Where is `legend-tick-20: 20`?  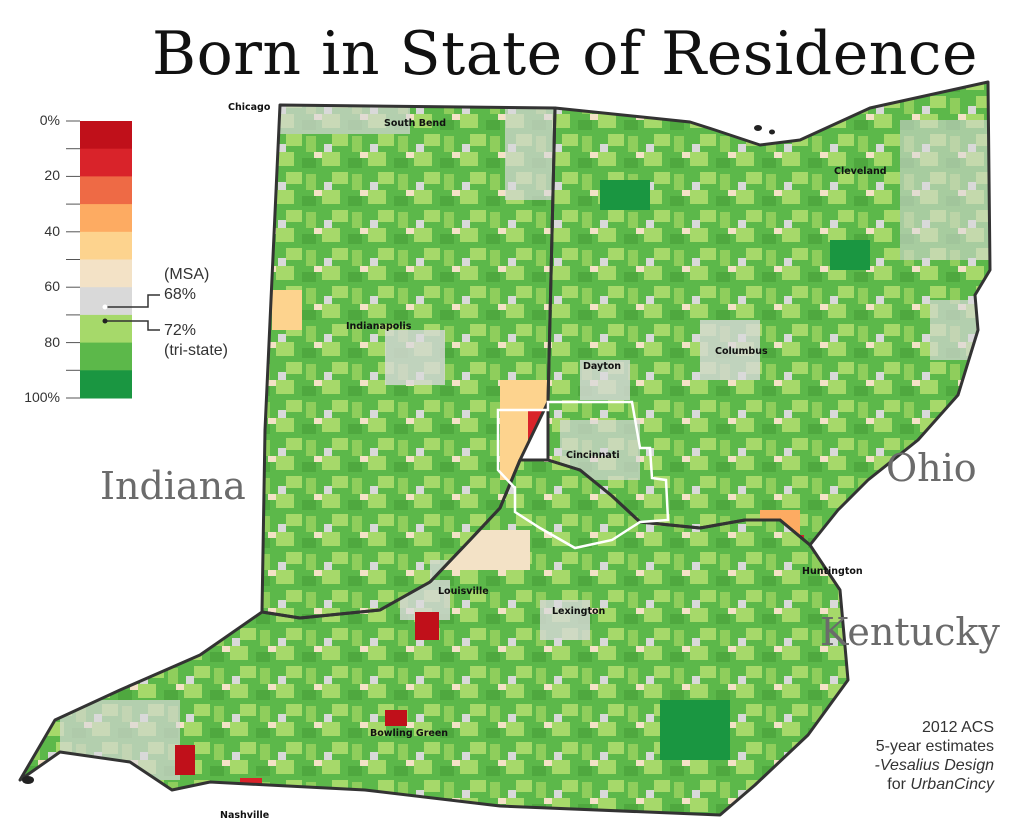 legend-tick-20: 20 is located at coordinates (52, 175).